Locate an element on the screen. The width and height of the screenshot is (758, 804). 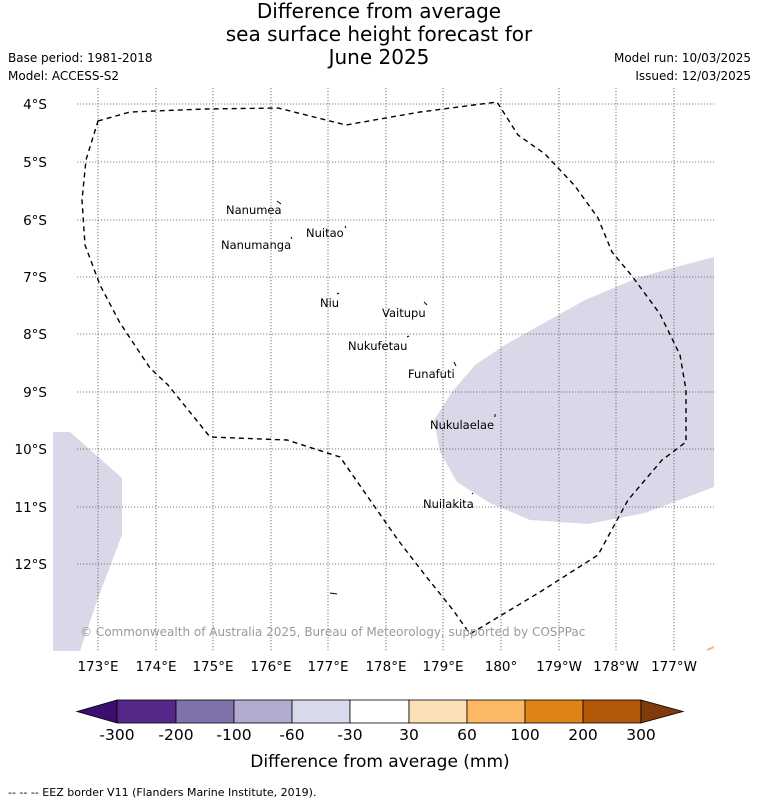
lat-label-8: 12°S is located at coordinates (31, 565).